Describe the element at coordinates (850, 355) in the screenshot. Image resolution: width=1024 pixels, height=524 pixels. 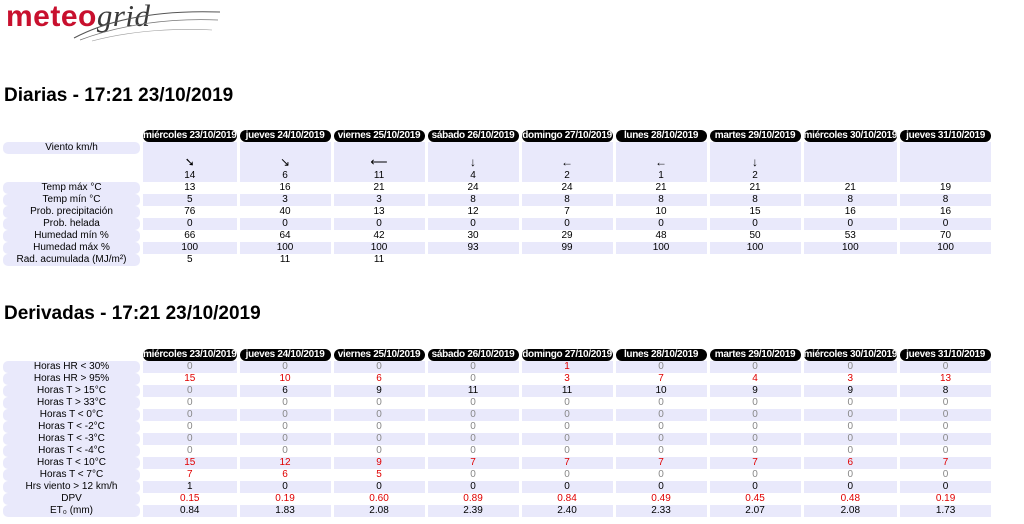
I see `day-header: miércoles 30/10/2019` at that location.